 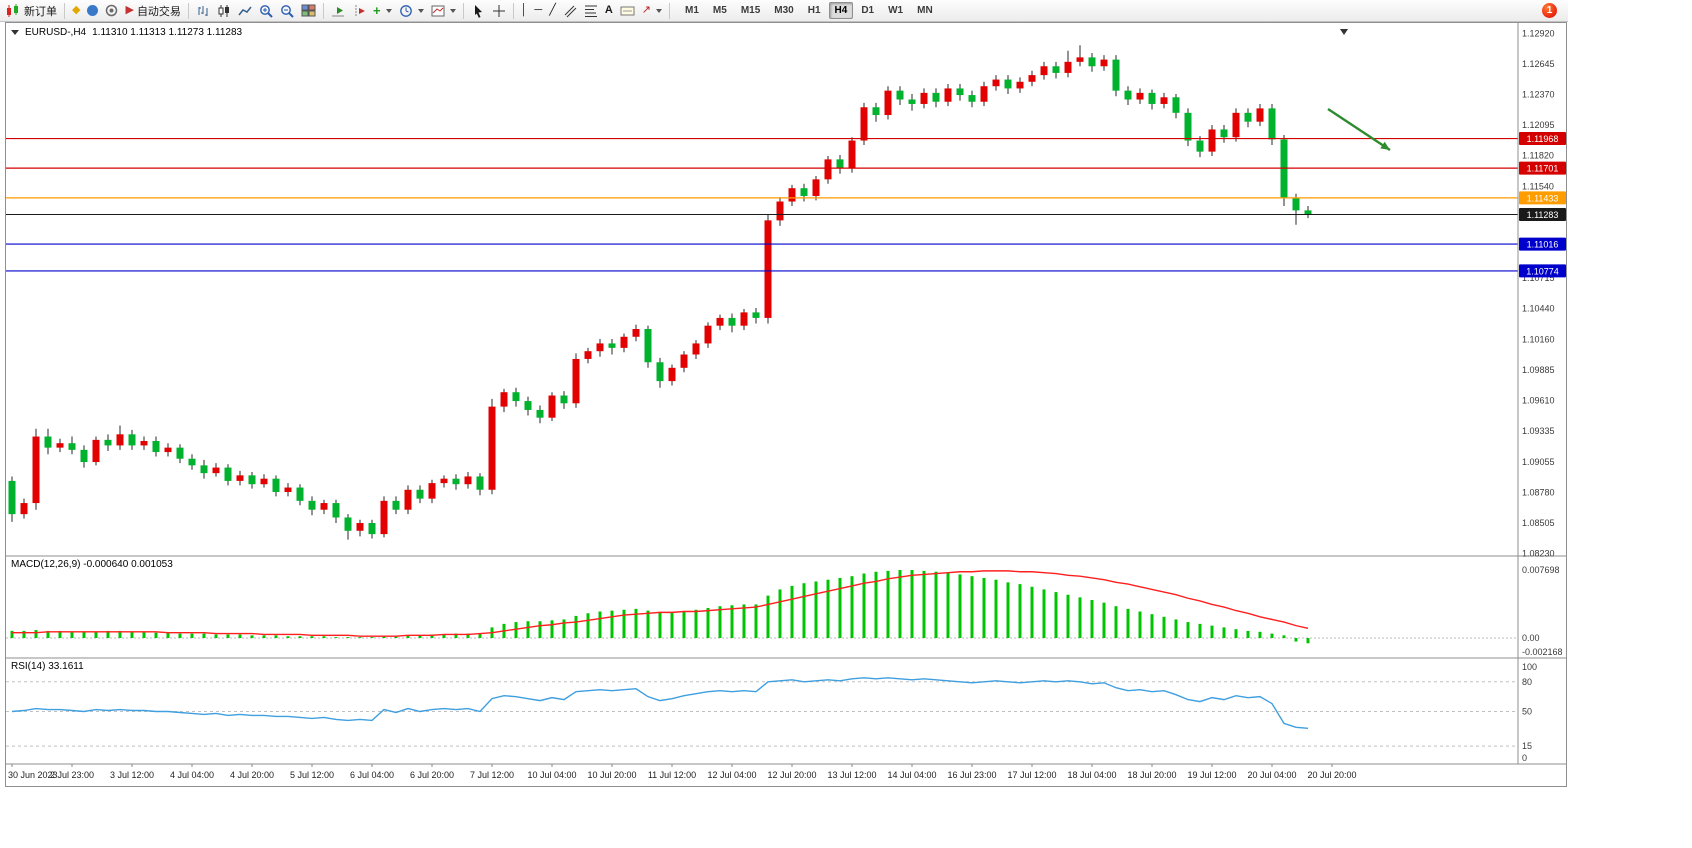 I want to click on candlestick-chart-icon, so click(x=223, y=10).